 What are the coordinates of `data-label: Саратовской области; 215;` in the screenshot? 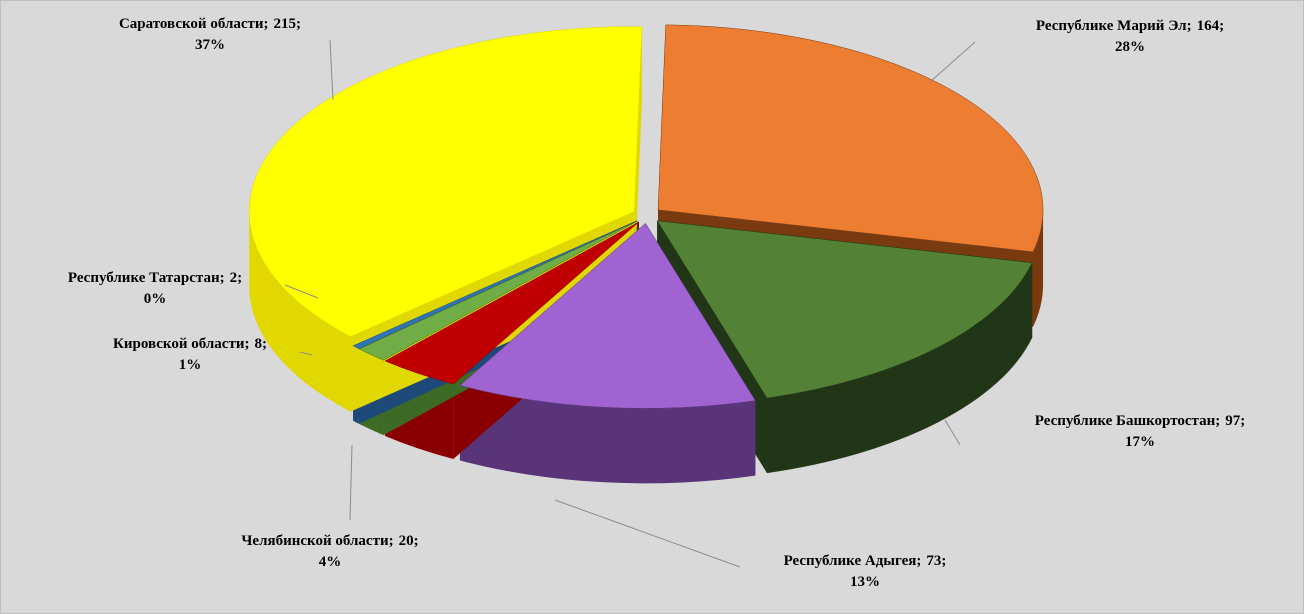 It's located at (210, 24).